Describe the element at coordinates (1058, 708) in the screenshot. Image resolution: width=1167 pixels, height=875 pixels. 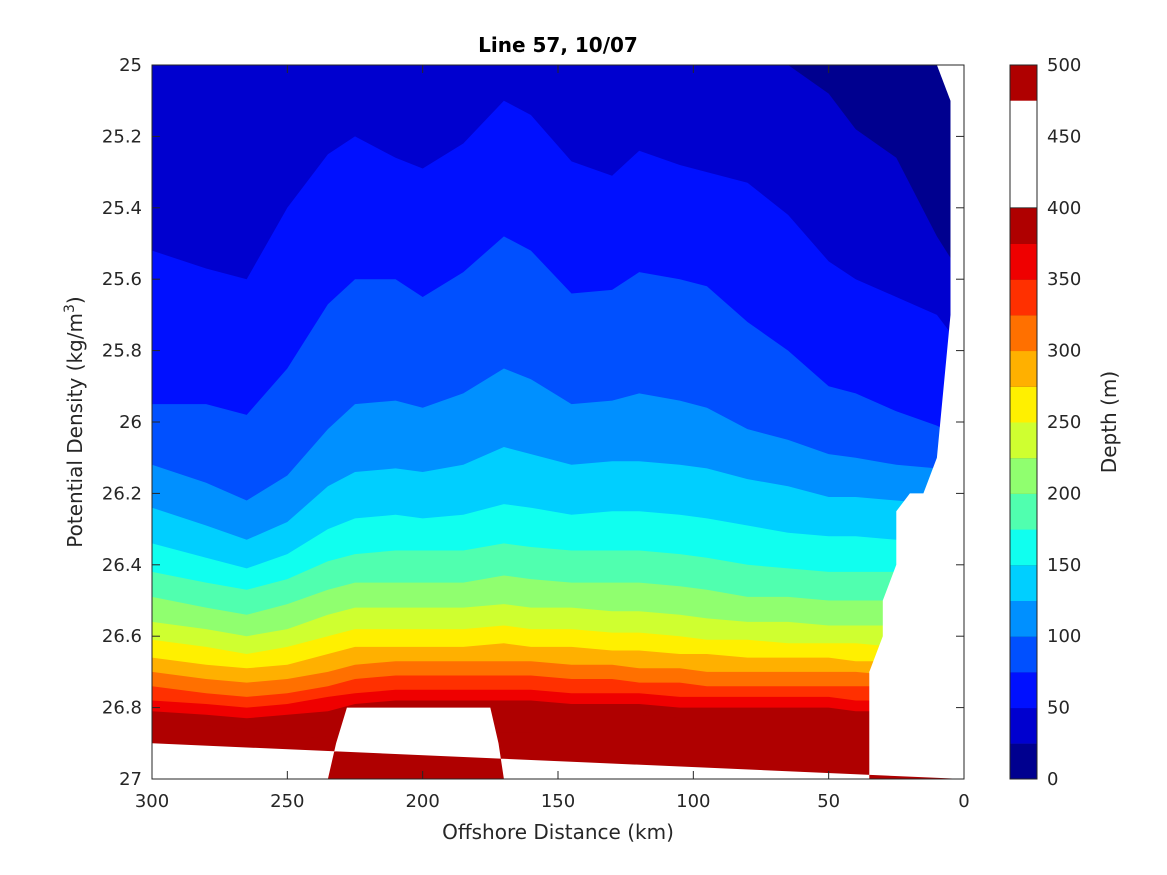
I see `colorbar-tick-label: 50` at that location.